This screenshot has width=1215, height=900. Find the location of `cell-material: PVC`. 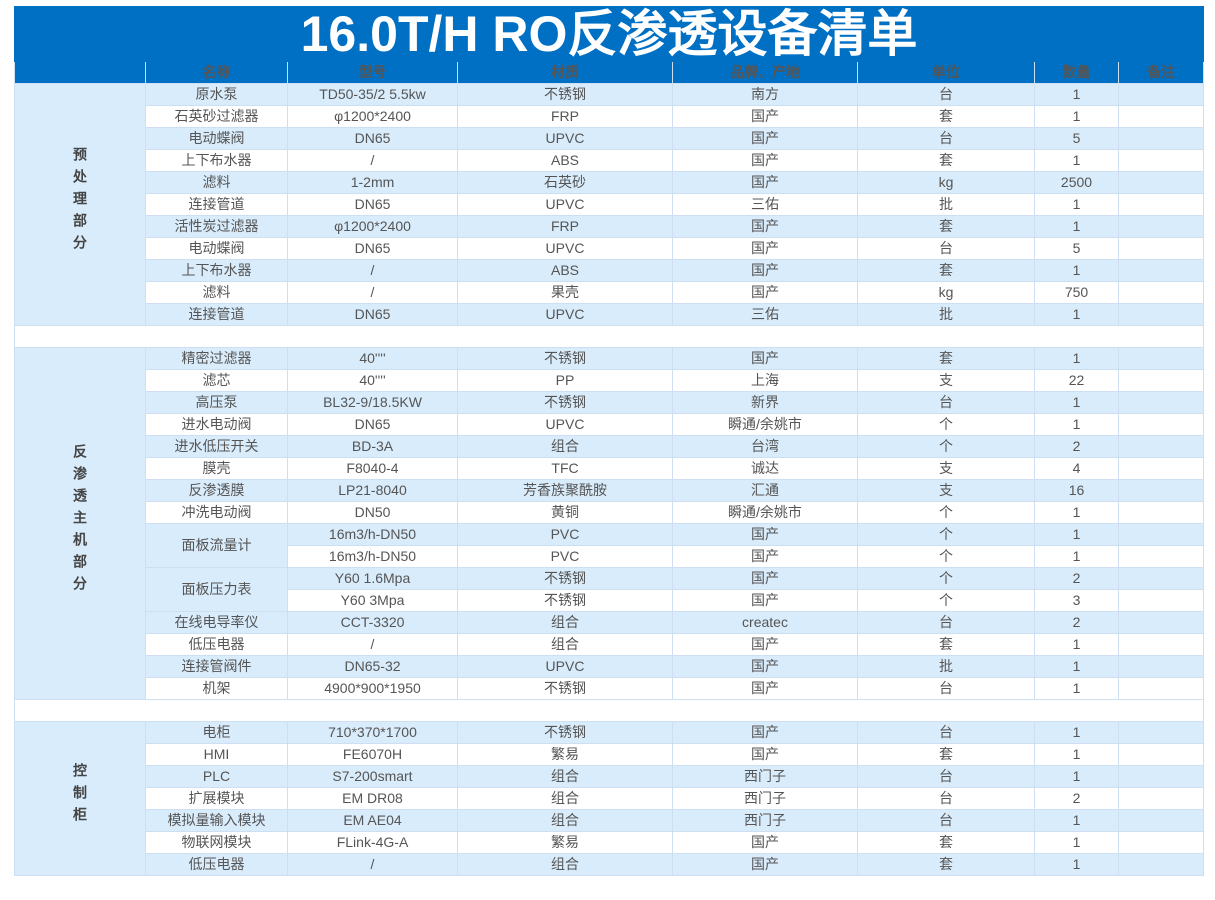

cell-material: PVC is located at coordinates (565, 556).